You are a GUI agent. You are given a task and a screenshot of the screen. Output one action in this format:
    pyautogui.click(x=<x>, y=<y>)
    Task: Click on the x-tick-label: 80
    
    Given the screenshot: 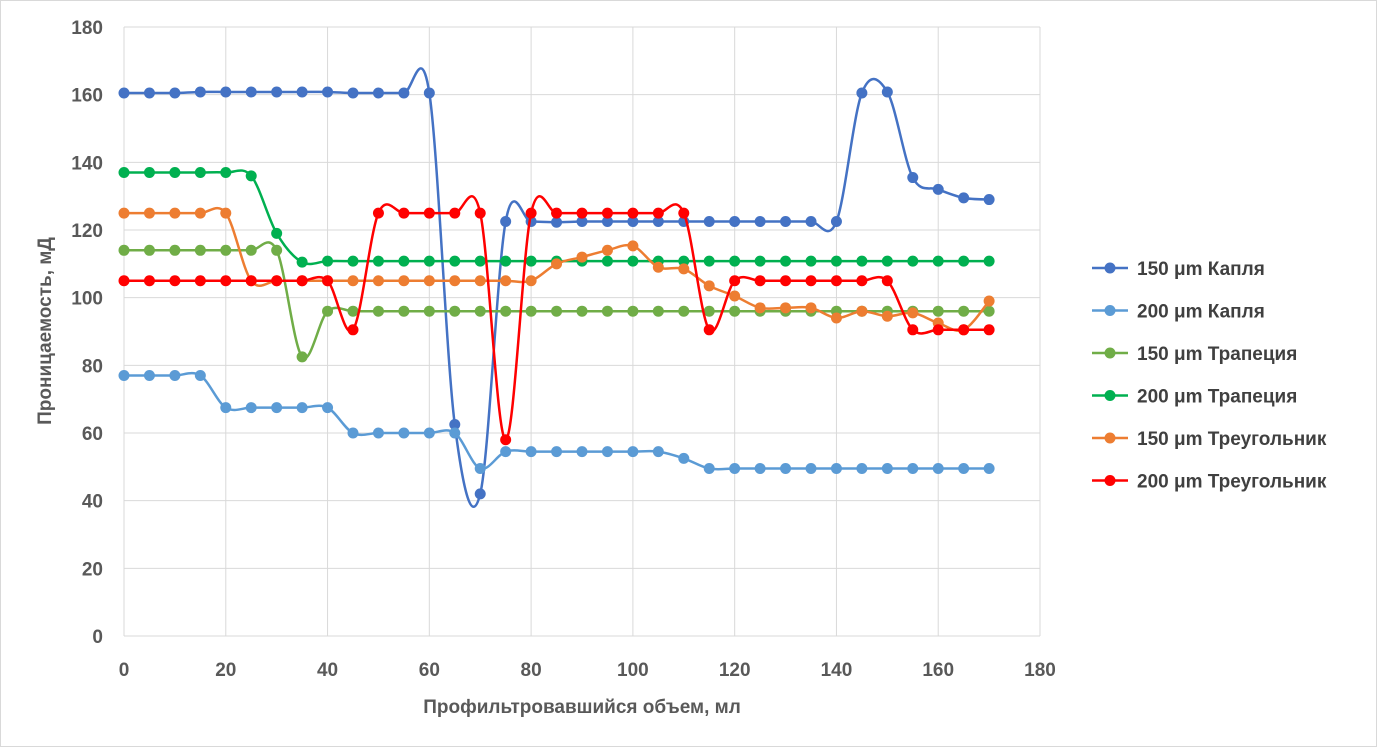 What is the action you would take?
    pyautogui.click(x=531, y=670)
    